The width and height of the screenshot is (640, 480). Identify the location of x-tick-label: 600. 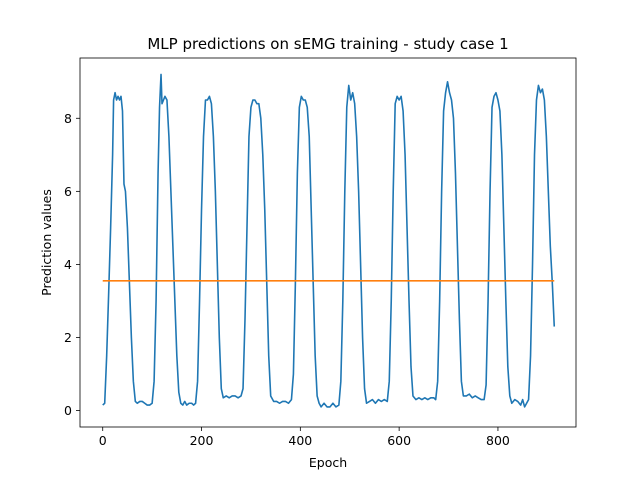
(399, 440).